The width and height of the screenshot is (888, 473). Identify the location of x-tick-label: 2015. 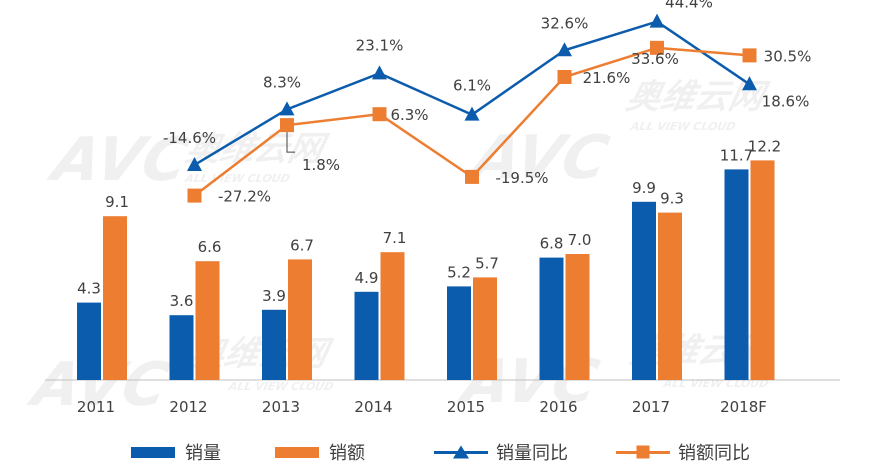
(466, 407).